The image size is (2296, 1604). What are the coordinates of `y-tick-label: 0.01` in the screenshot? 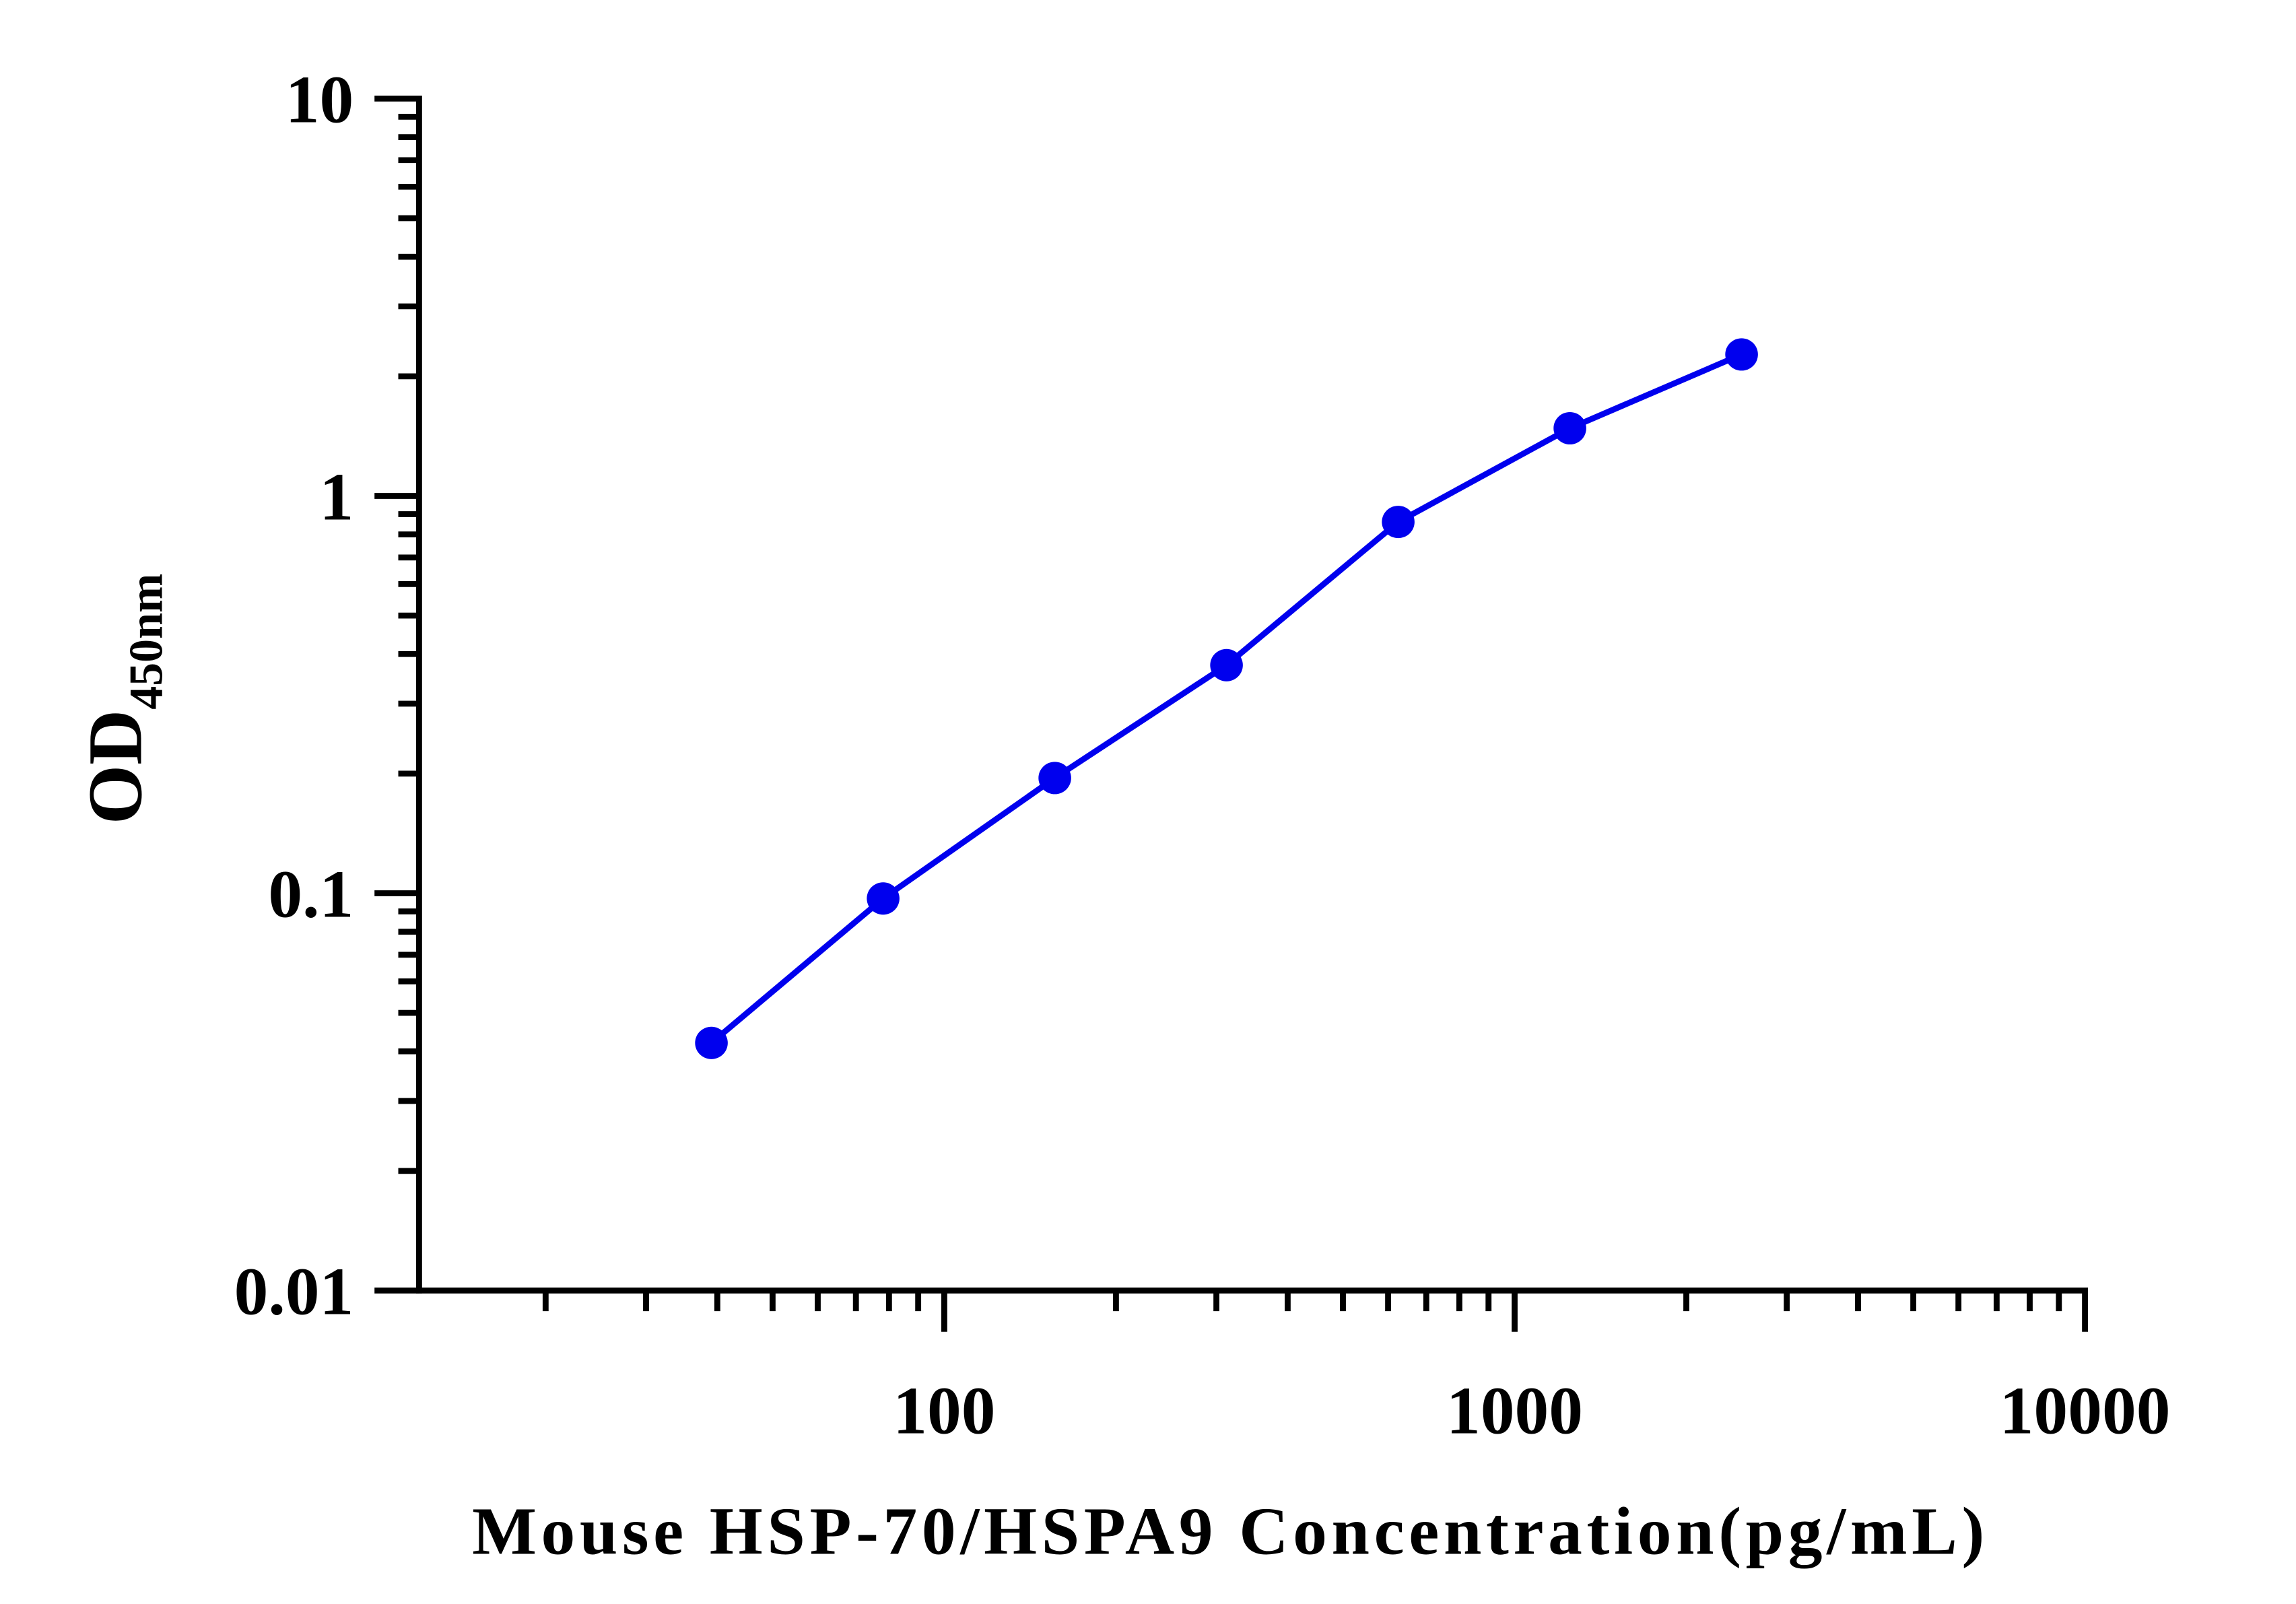 It's located at (294, 1291).